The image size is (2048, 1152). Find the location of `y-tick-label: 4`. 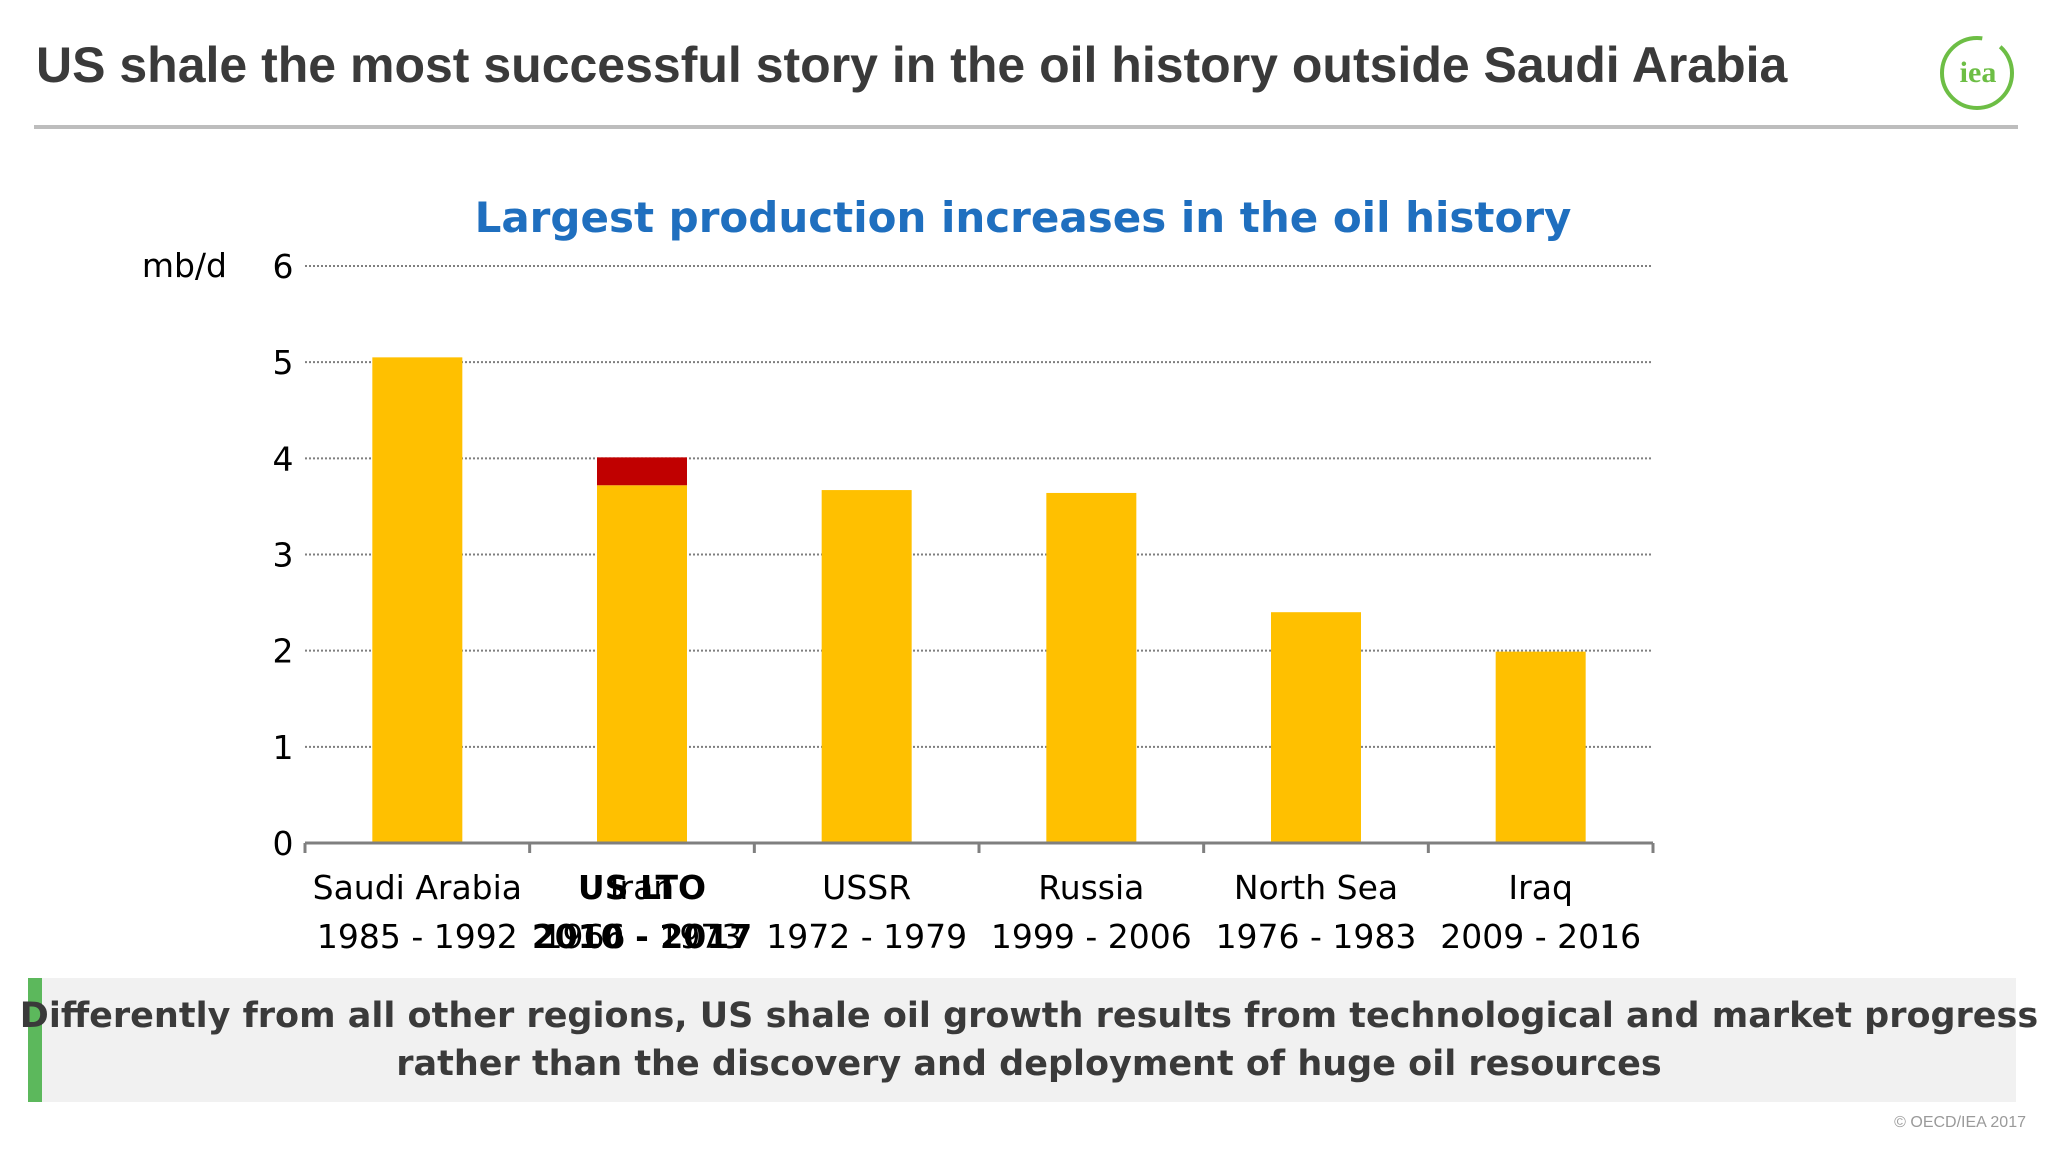

y-tick-label: 4 is located at coordinates (283, 458).